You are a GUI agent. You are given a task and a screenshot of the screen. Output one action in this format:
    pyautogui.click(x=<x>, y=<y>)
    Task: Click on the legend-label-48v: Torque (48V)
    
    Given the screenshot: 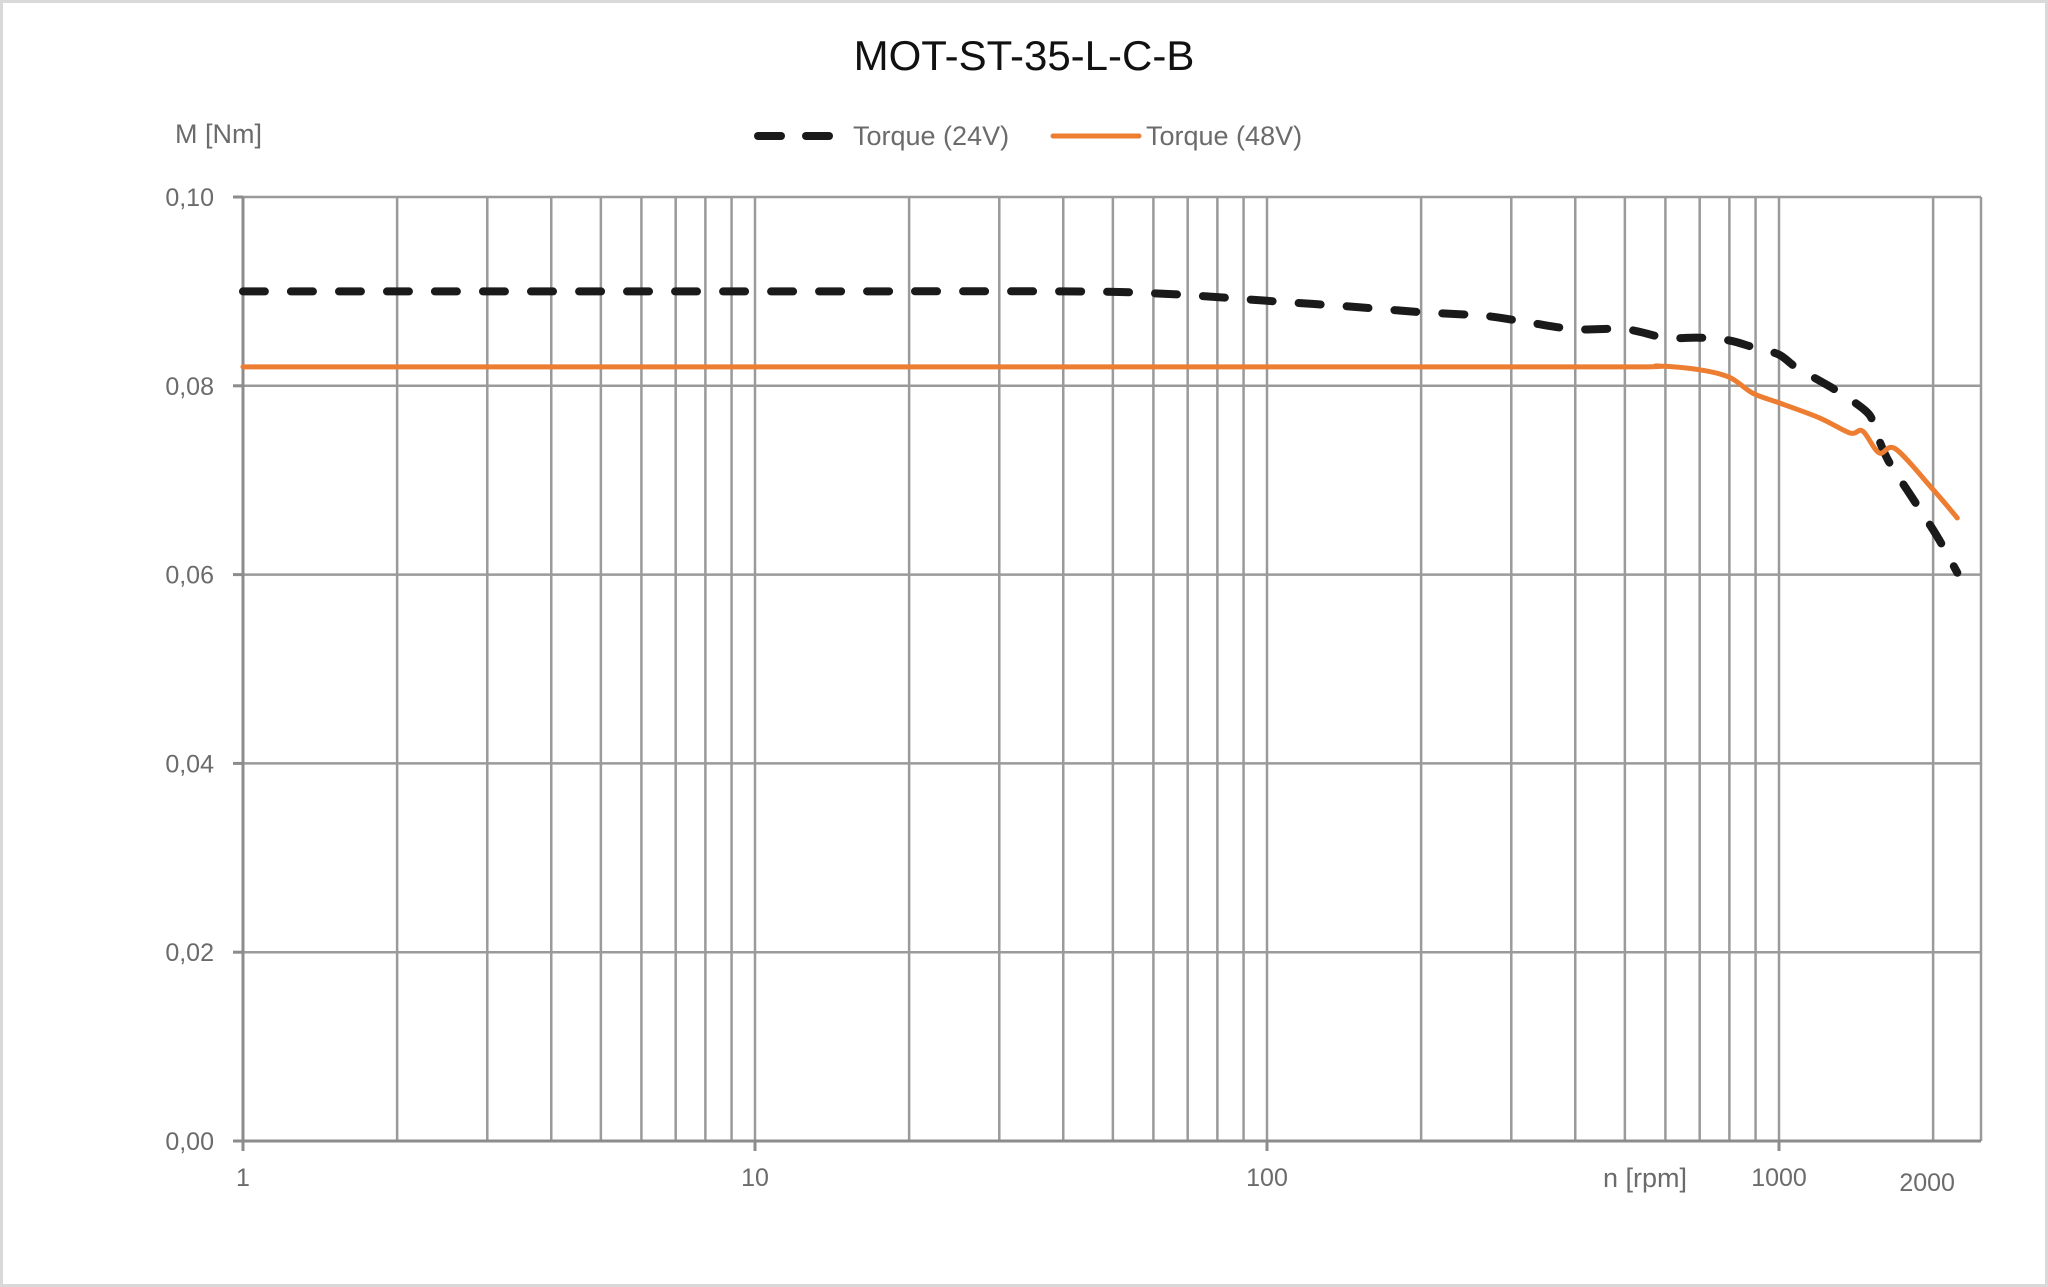 What is the action you would take?
    pyautogui.click(x=1224, y=136)
    